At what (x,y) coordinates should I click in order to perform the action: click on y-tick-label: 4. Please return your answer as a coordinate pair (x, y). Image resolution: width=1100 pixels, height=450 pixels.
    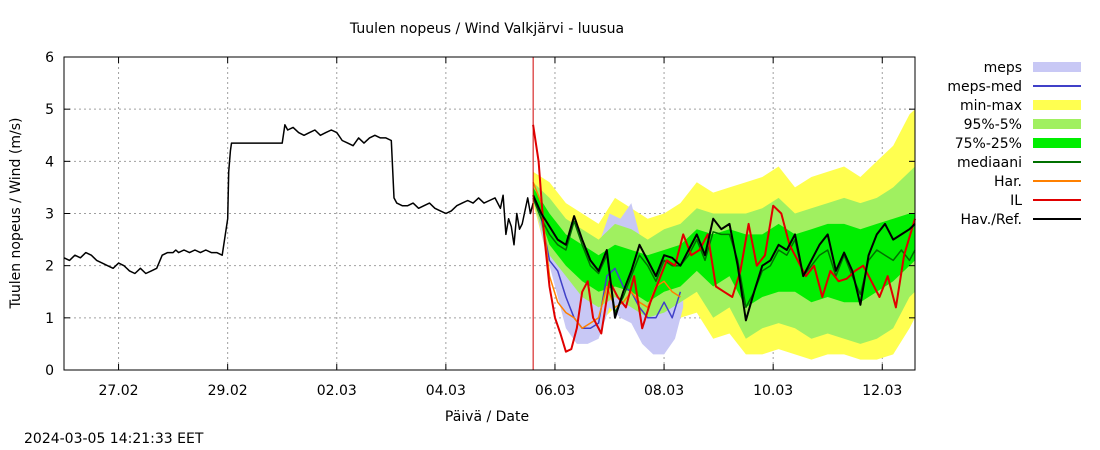
    Looking at the image, I should click on (49, 162).